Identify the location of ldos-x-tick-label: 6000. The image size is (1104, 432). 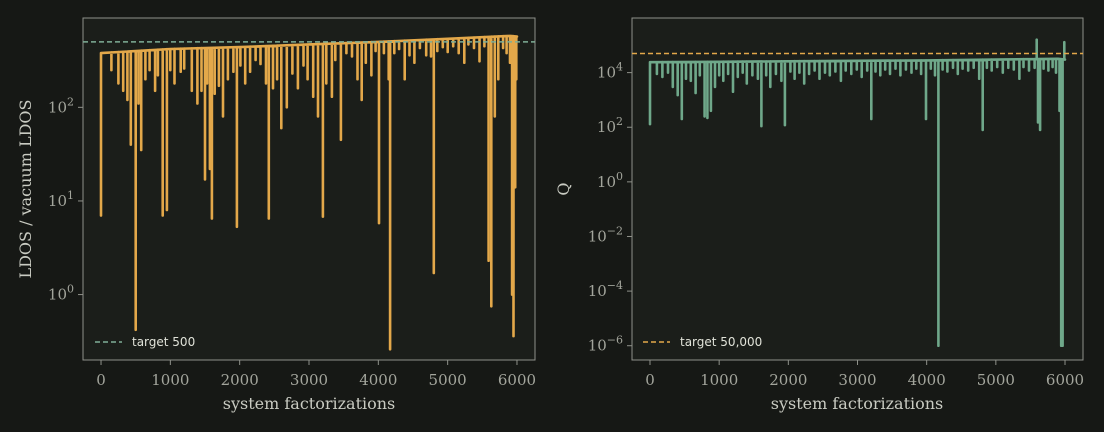
(517, 380).